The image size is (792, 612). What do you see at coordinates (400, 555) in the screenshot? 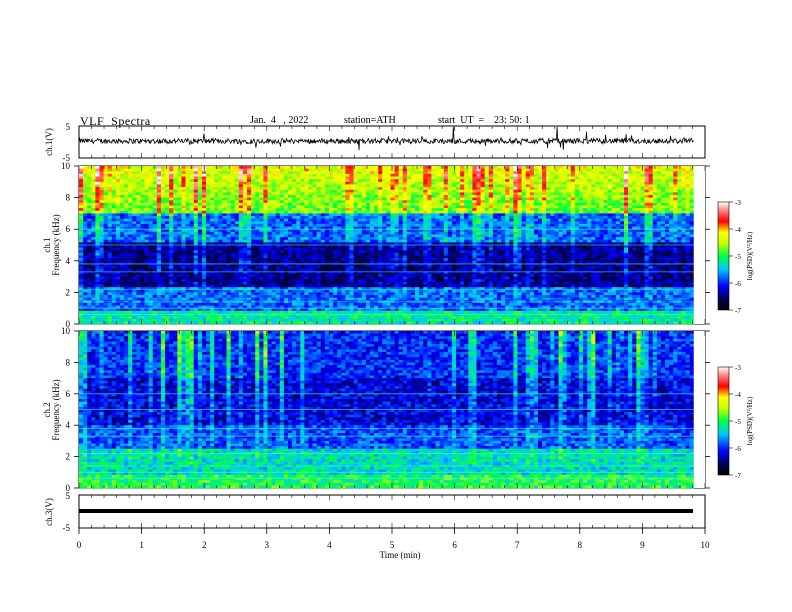
I see `x-axis-label: Time (min)` at bounding box center [400, 555].